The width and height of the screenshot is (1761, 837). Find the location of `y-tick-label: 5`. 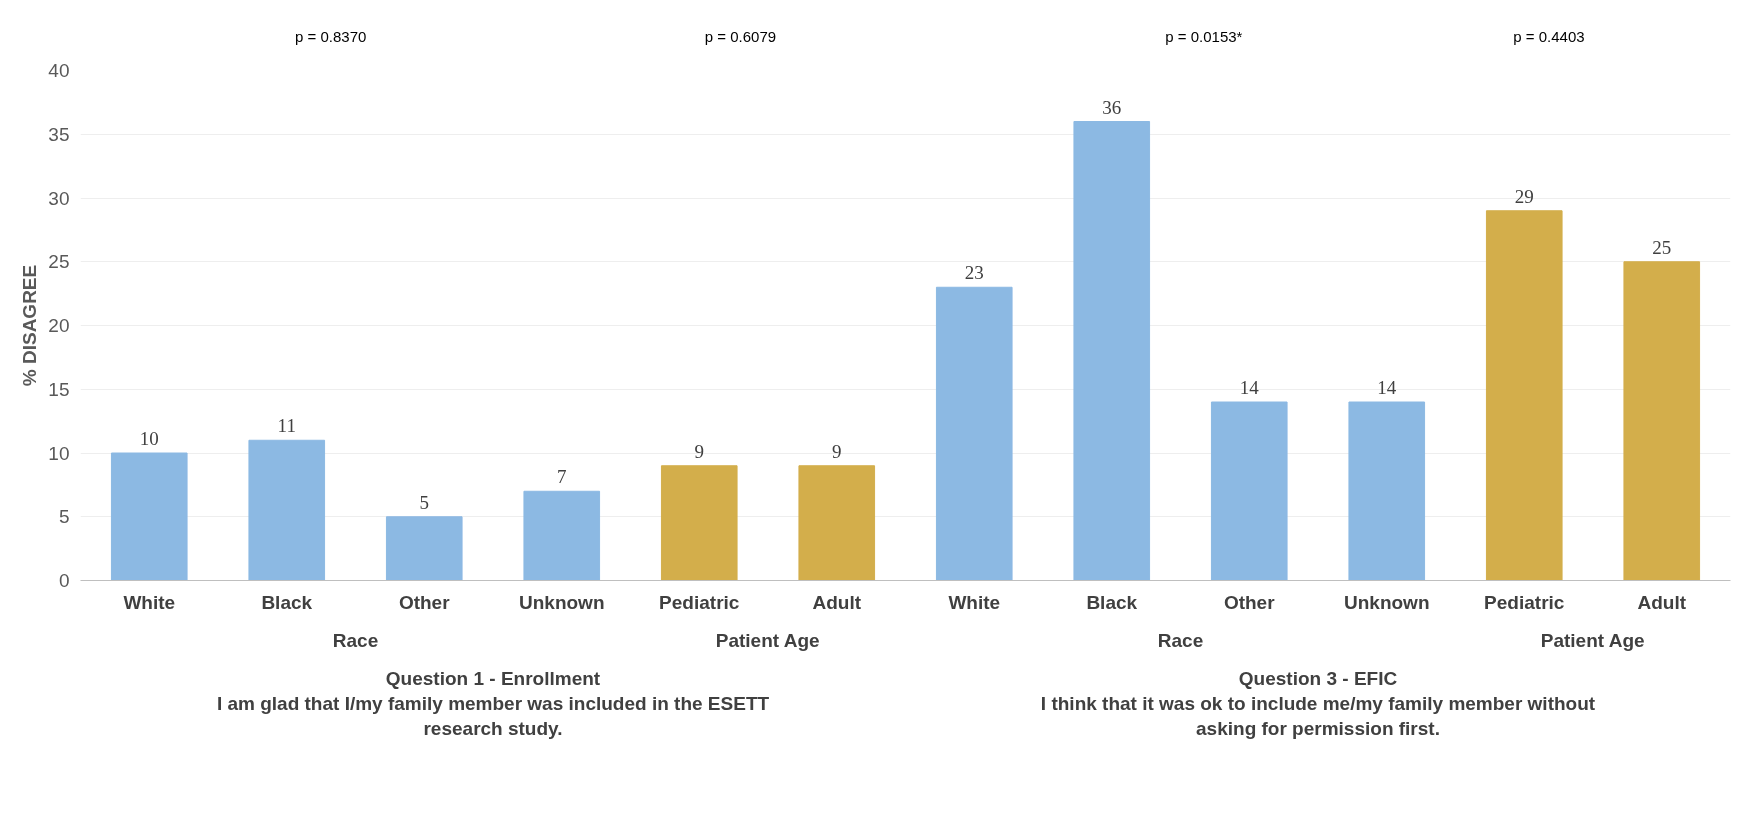

y-tick-label: 5 is located at coordinates (64, 517).